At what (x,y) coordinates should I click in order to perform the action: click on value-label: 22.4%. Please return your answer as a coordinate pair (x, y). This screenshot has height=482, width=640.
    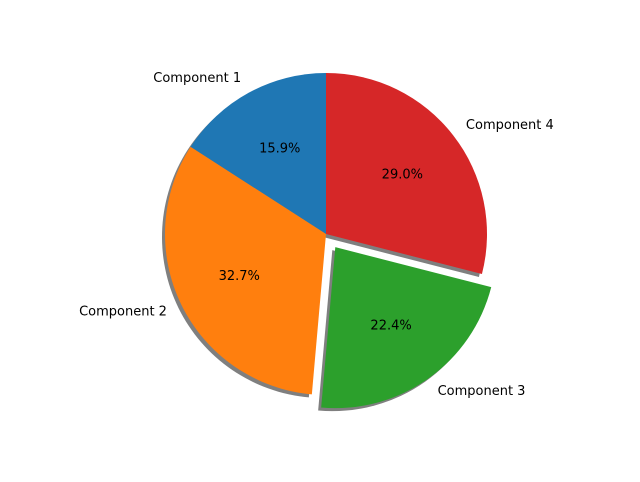
    Looking at the image, I should click on (390, 326).